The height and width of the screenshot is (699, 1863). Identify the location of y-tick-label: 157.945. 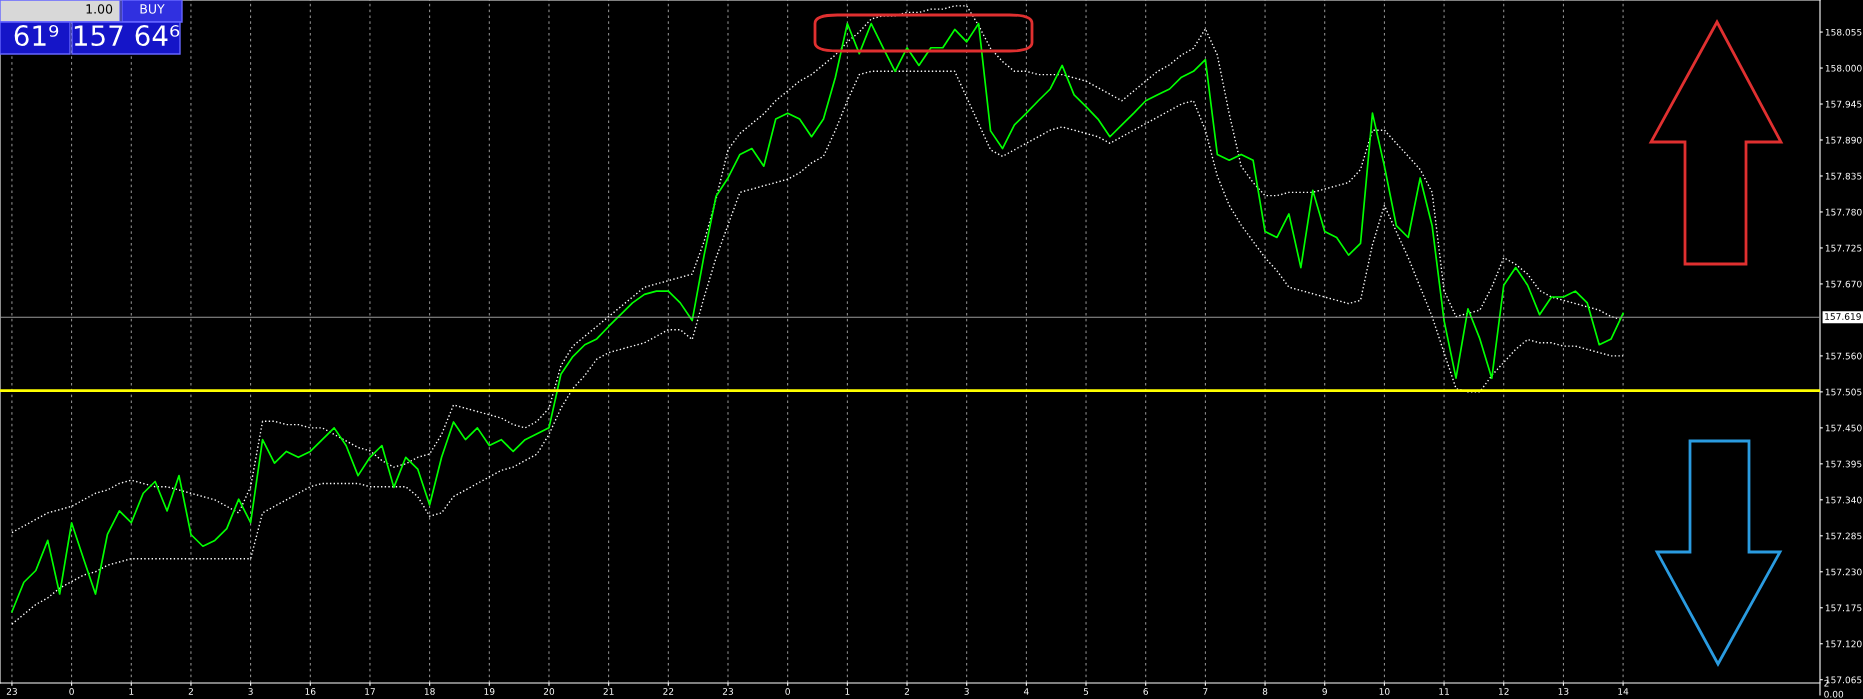
(1843, 104).